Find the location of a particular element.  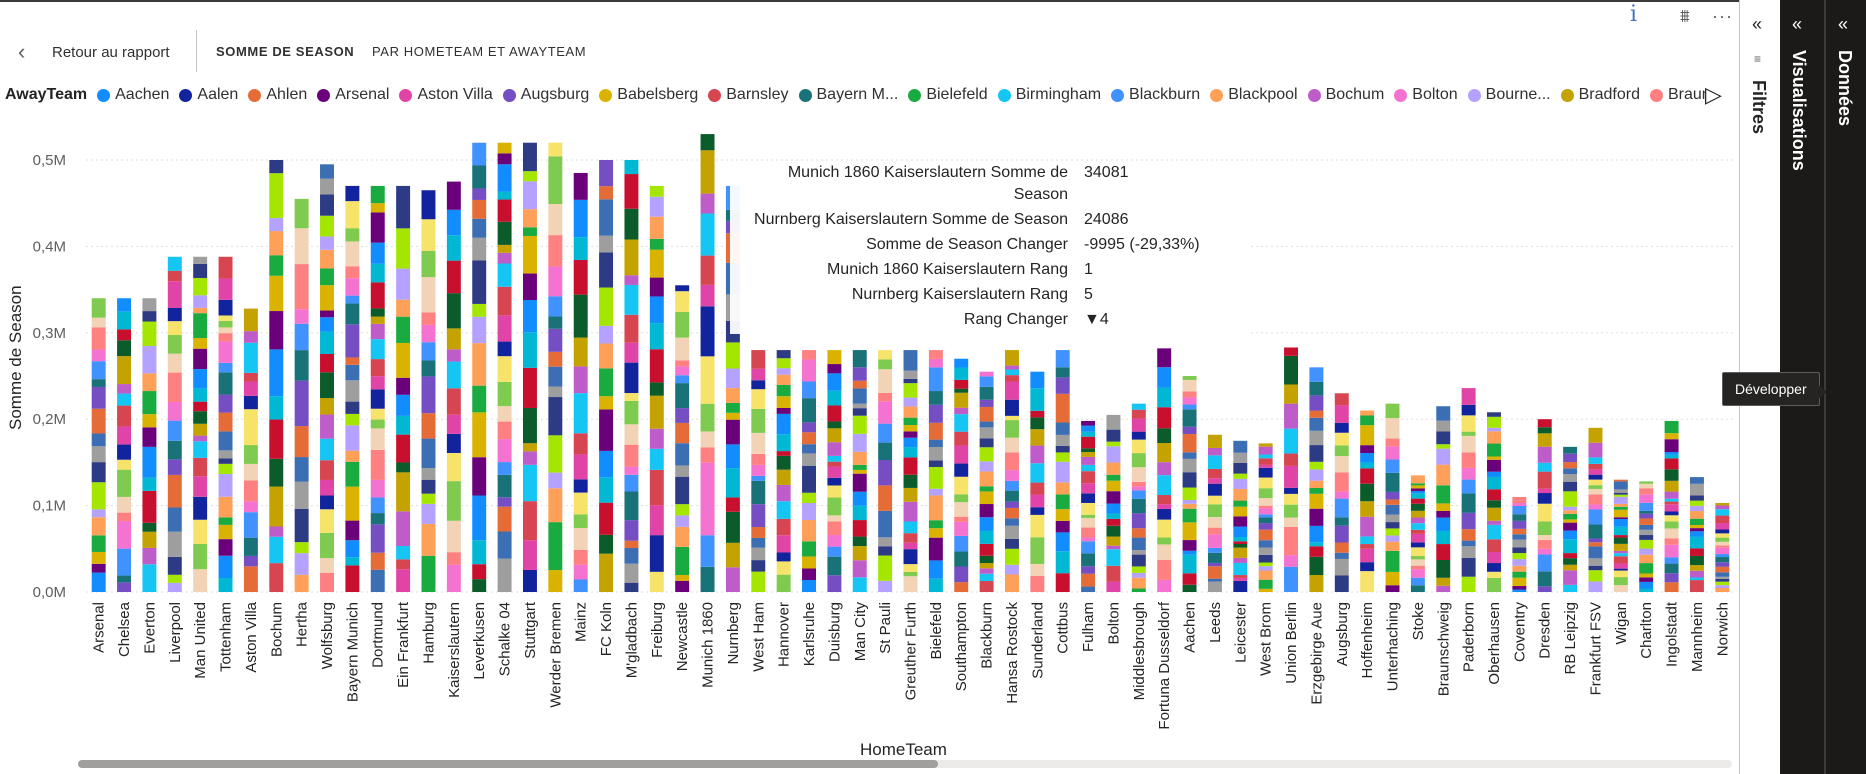

legend-item: Arsenal is located at coordinates (353, 95).